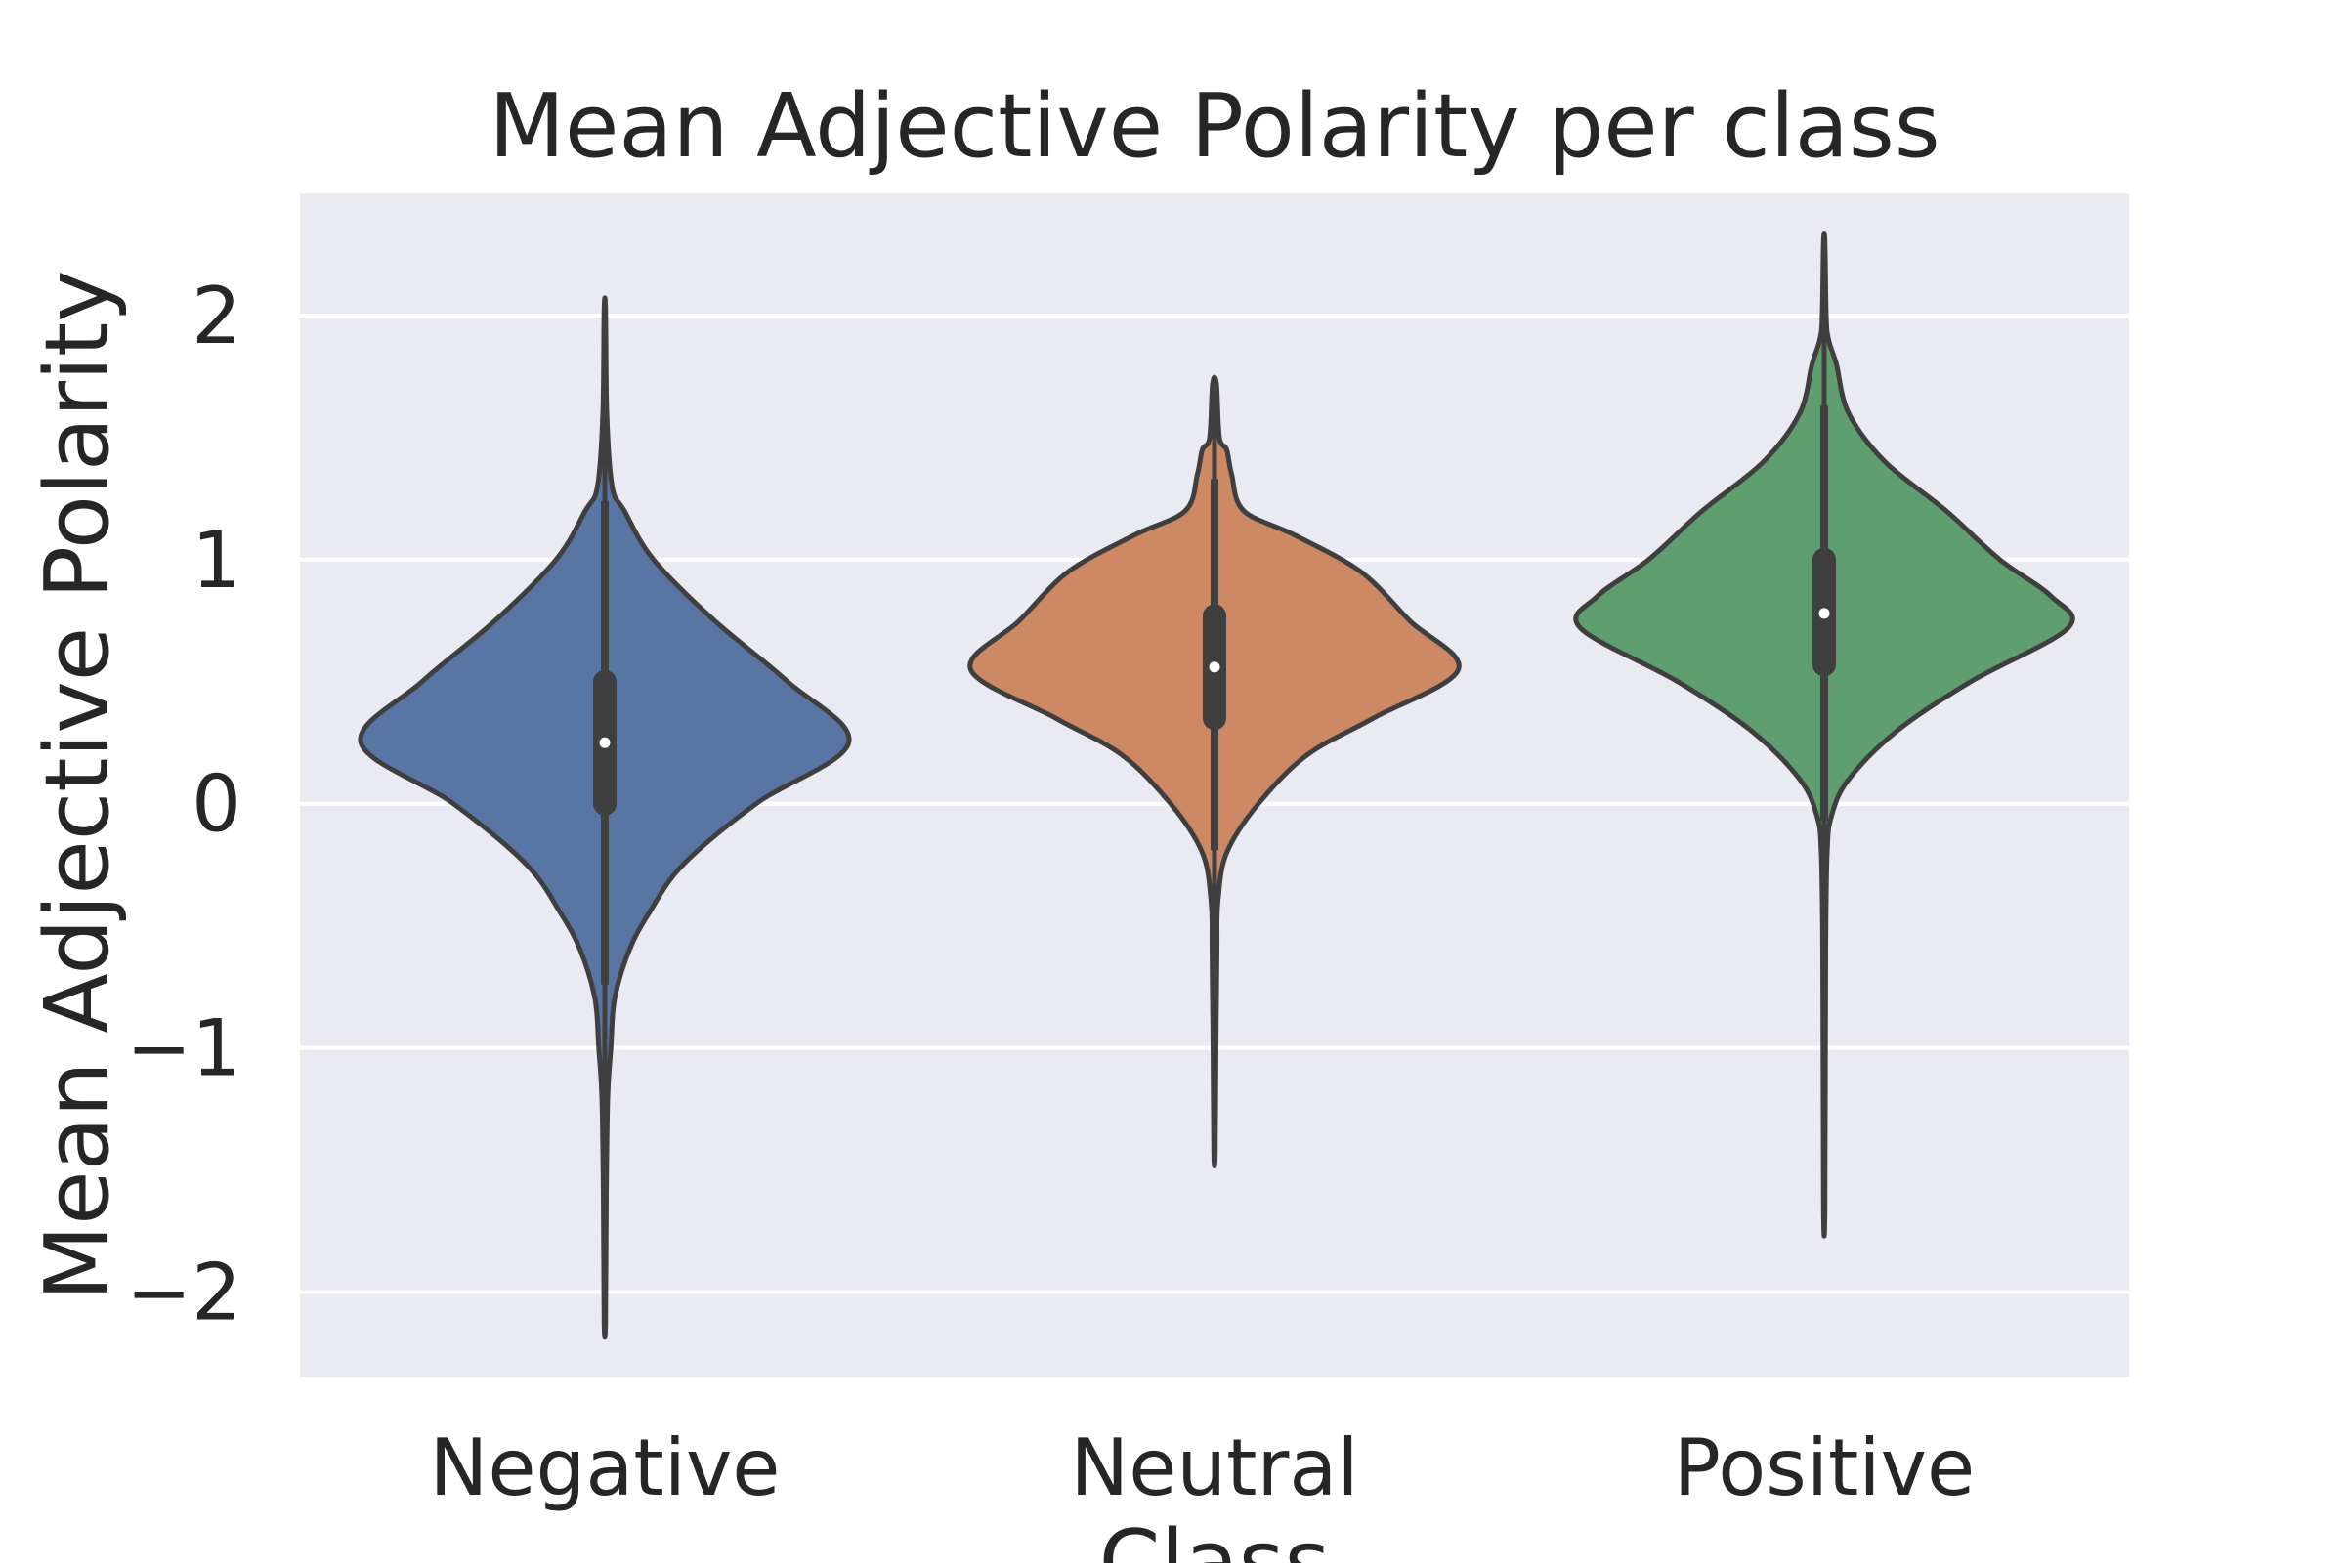 Image resolution: width=2345 pixels, height=1568 pixels. Describe the element at coordinates (183, 1293) in the screenshot. I see `y-tick-label: −2` at that location.